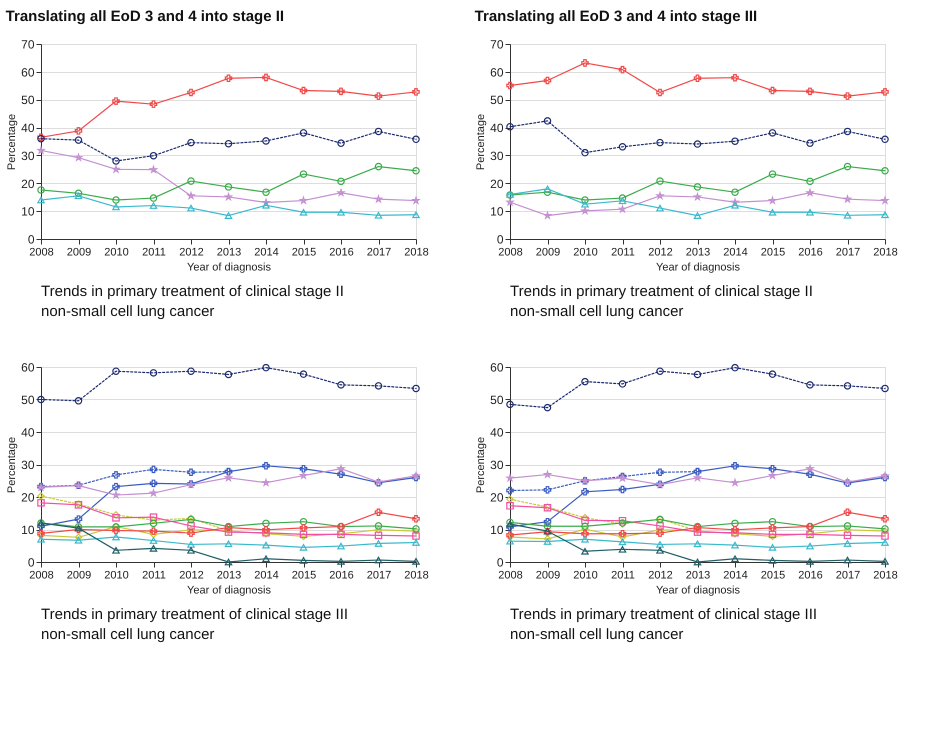  What do you see at coordinates (616, 16) in the screenshot?
I see `chart-title: Translating all EoD 3 and 4 into stage III` at bounding box center [616, 16].